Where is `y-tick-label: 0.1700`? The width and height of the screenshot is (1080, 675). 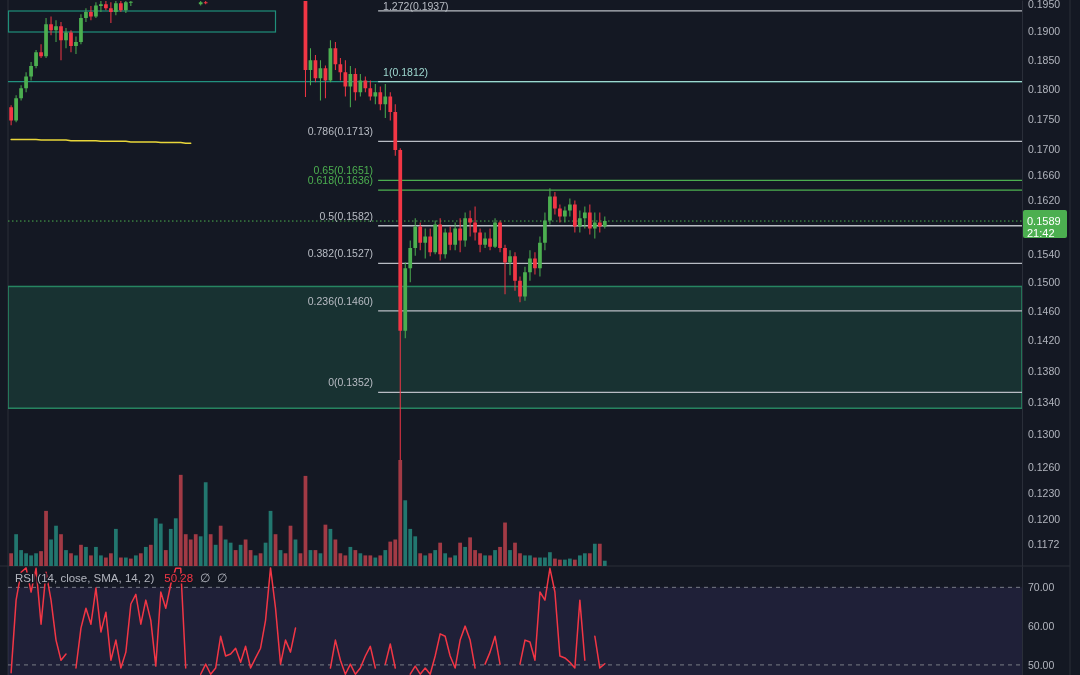 y-tick-label: 0.1700 is located at coordinates (1044, 149).